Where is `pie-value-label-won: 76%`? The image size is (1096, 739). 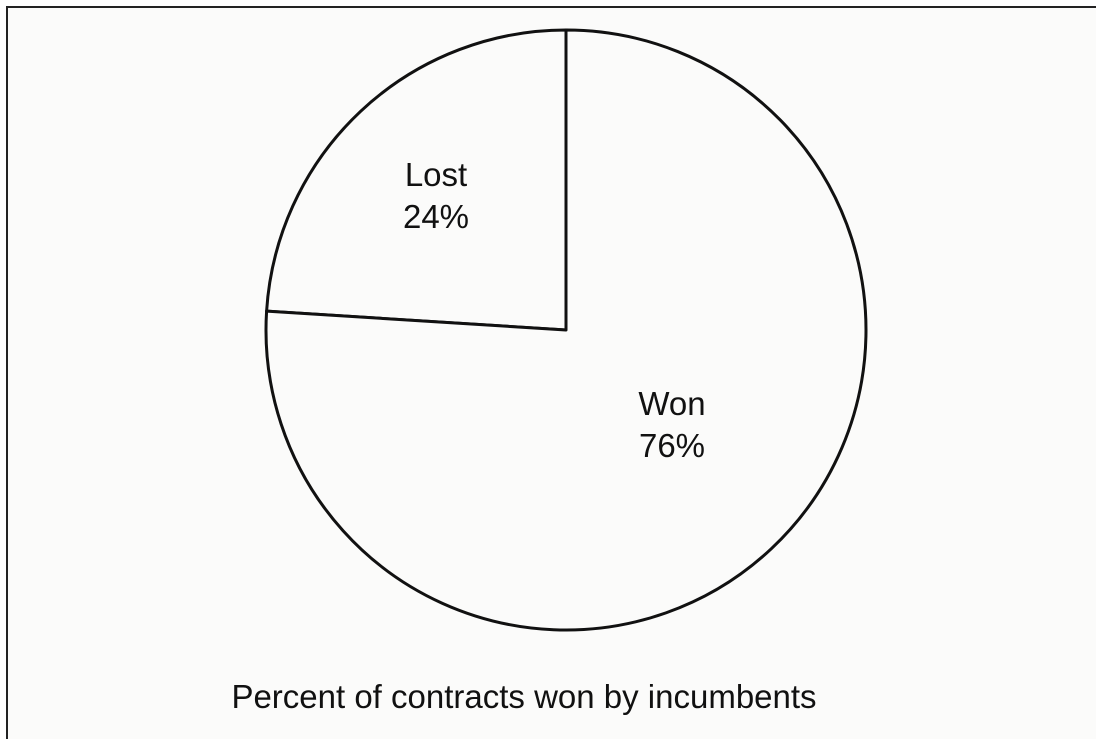 pie-value-label-won: 76% is located at coordinates (672, 445).